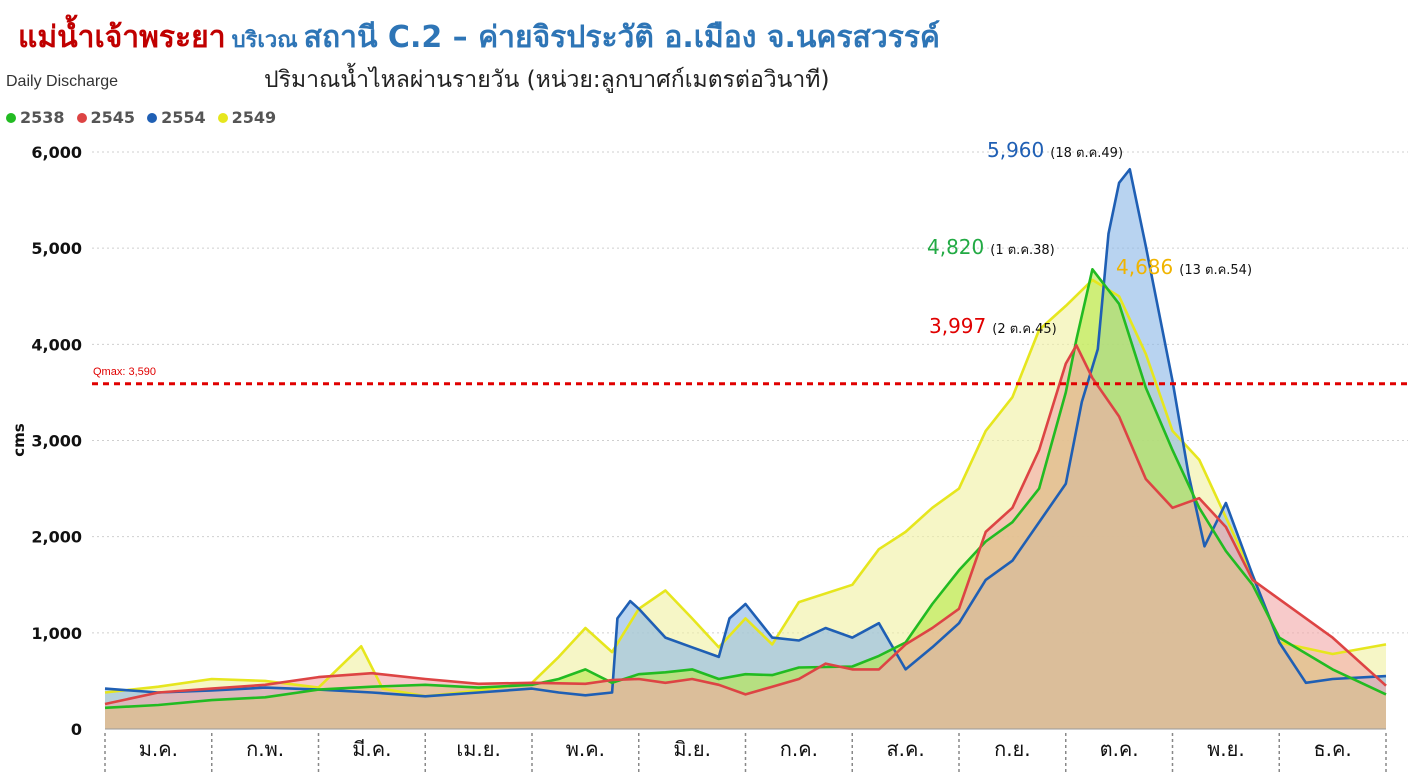 The image size is (1408, 775). Describe the element at coordinates (1022, 250) in the screenshot. I see `peak-date-2538: (1 ต.ค.38)` at that location.